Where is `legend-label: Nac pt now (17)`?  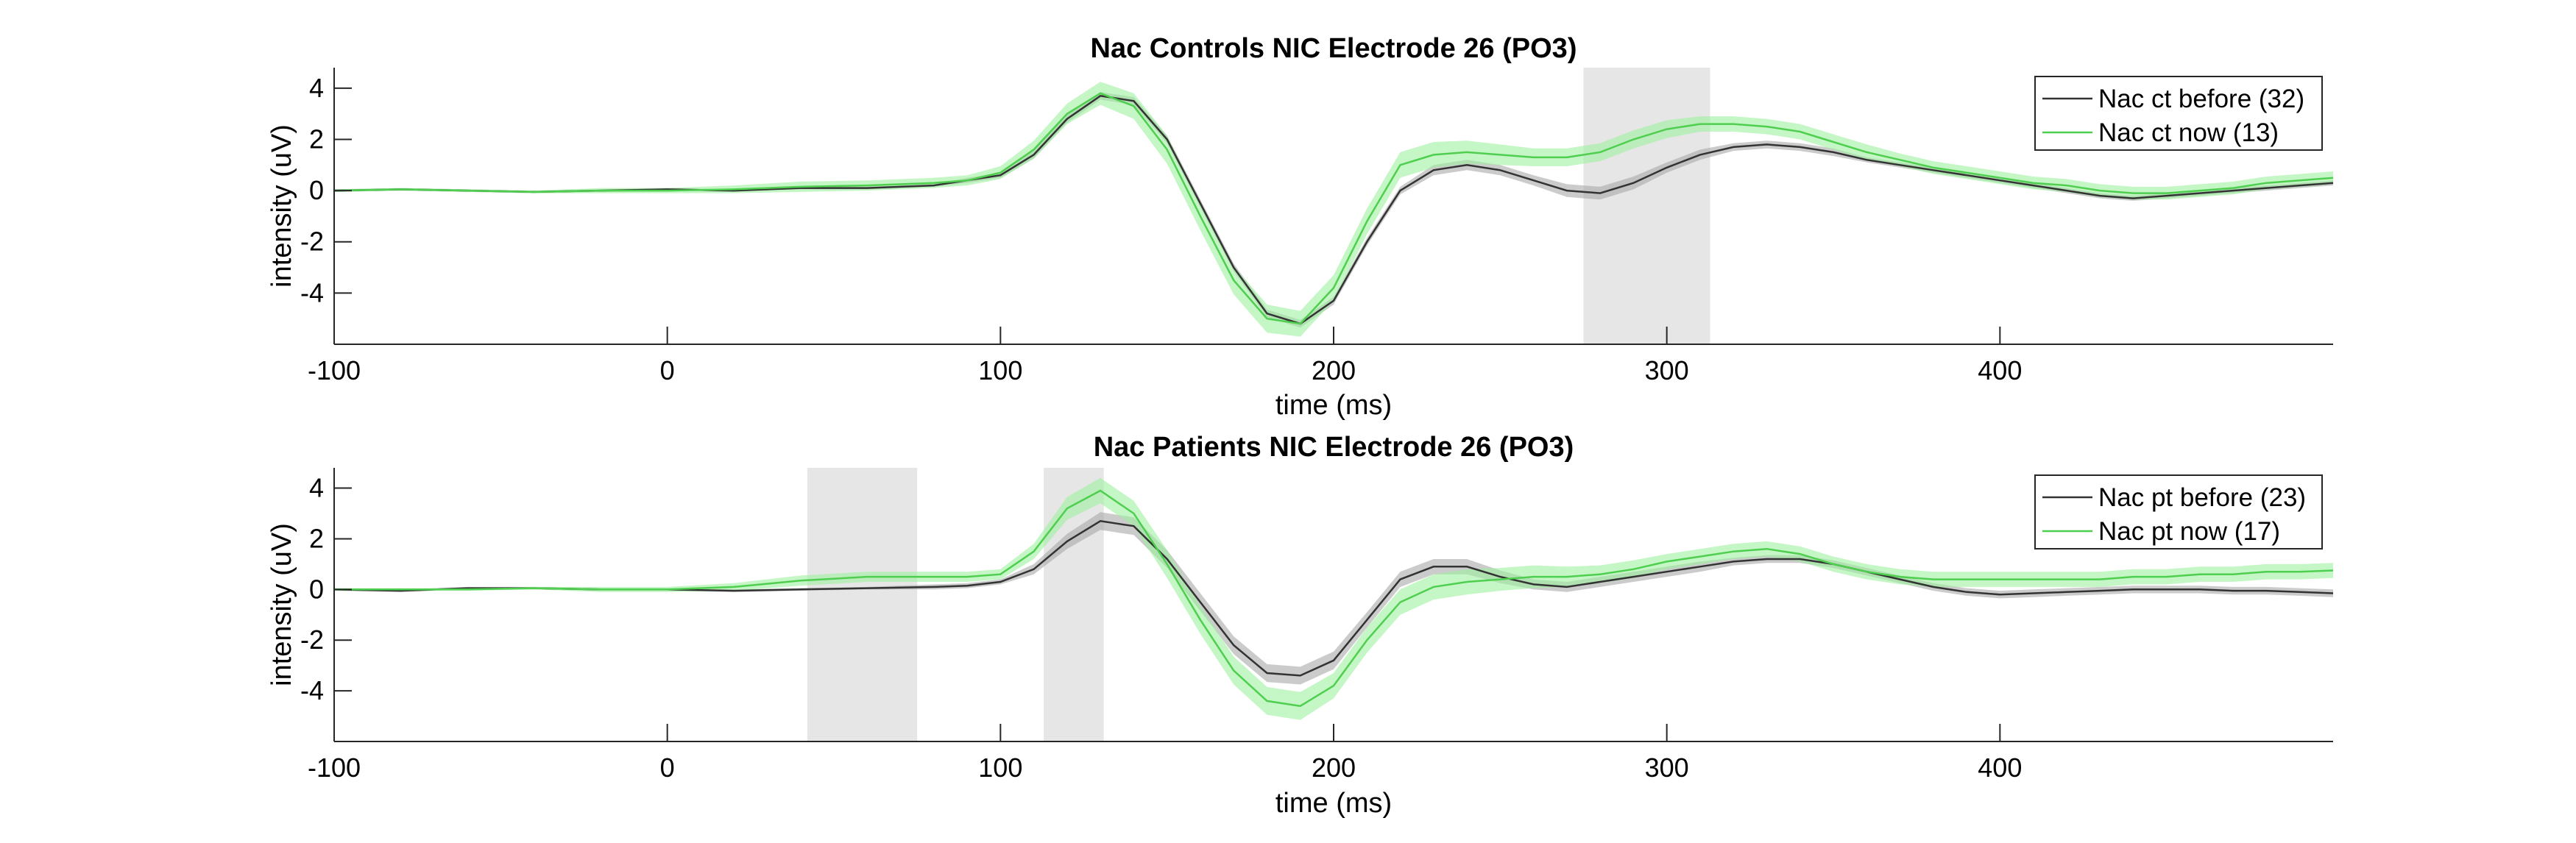
legend-label: Nac pt now (17) is located at coordinates (2189, 531).